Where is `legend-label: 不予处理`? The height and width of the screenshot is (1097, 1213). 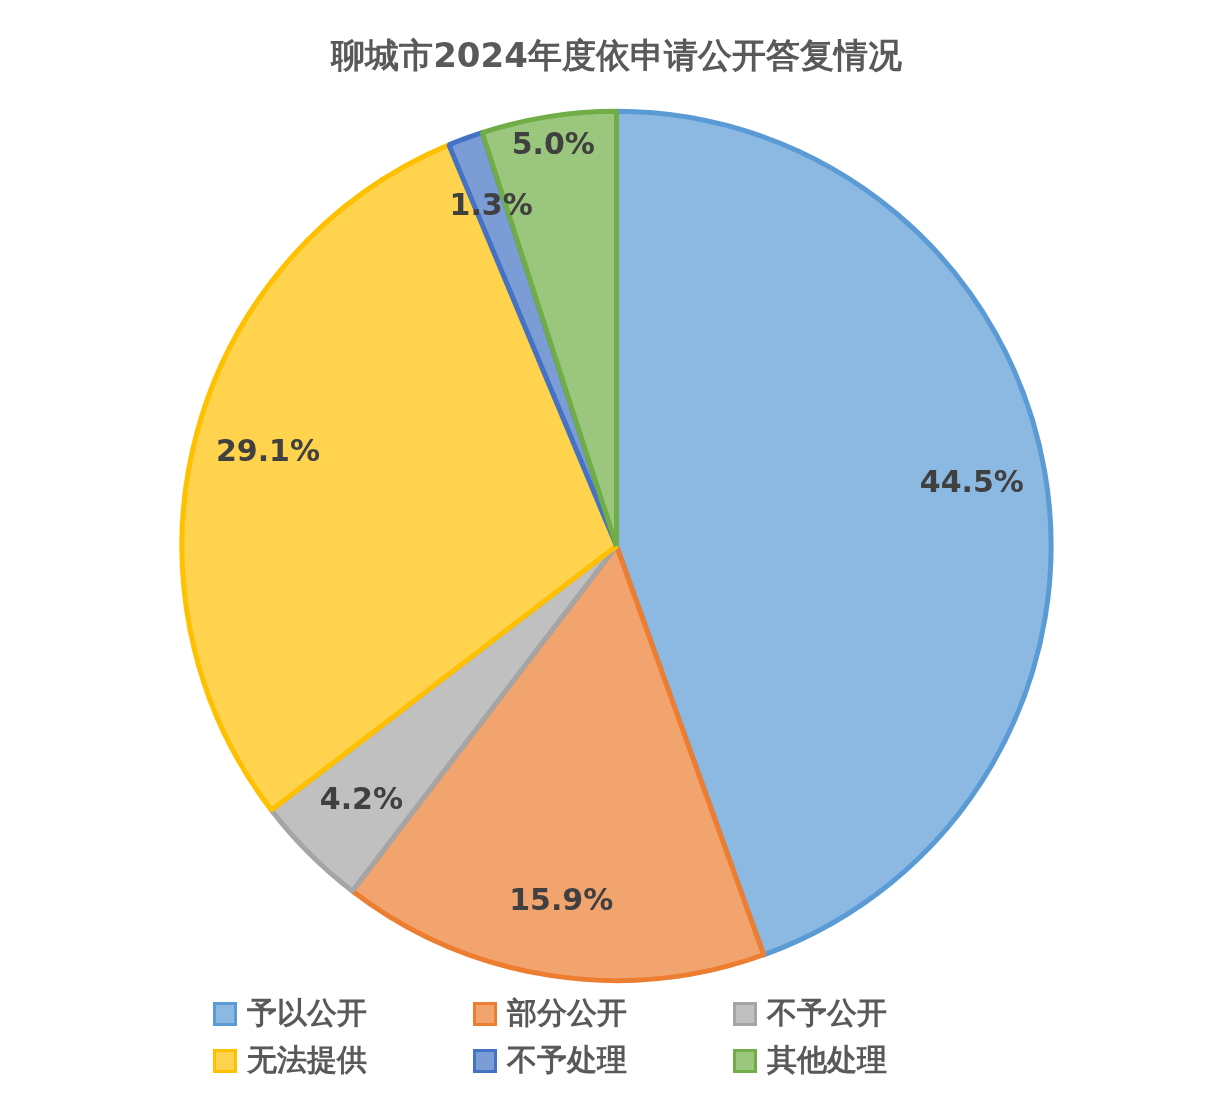 legend-label: 不予处理 is located at coordinates (567, 1060).